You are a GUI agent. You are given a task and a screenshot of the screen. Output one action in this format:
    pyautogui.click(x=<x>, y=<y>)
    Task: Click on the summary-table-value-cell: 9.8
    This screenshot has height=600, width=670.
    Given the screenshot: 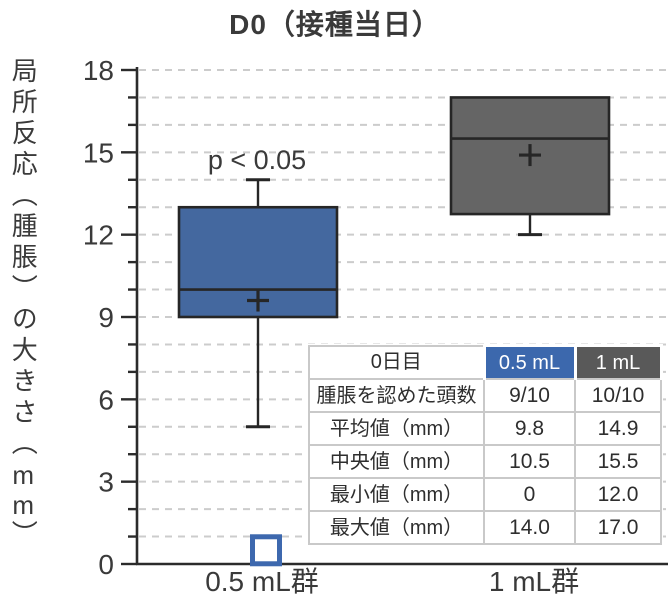 What is the action you would take?
    pyautogui.click(x=529, y=428)
    